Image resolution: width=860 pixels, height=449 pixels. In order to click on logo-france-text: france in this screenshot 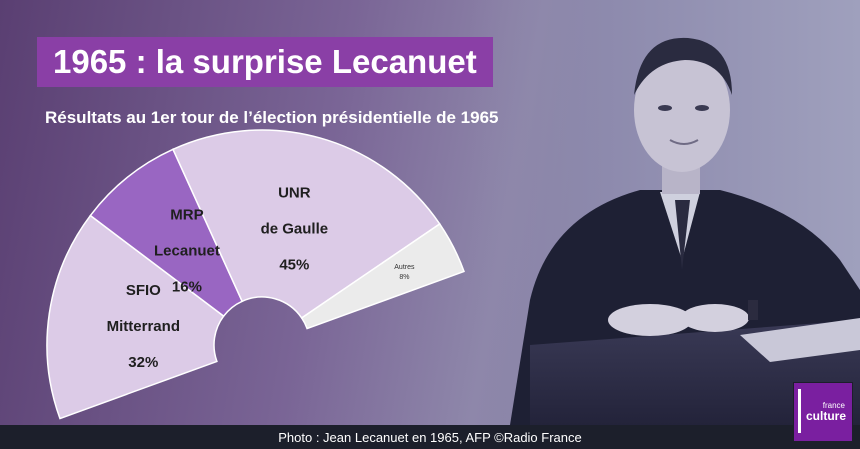, I will do `click(833, 405)`.